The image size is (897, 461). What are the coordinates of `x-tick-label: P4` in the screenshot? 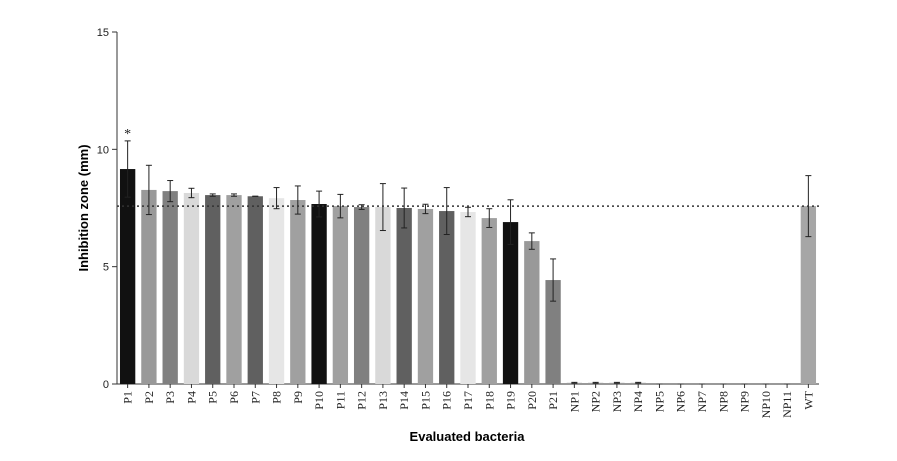 It's located at (191, 397).